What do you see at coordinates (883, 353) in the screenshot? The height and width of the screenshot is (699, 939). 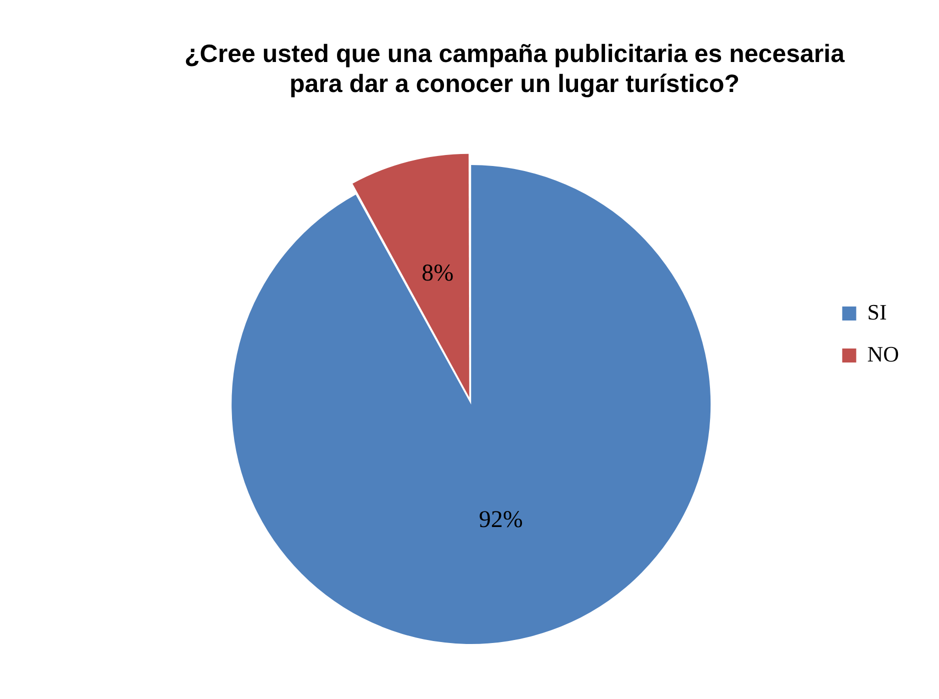 I see `legend-label: NO` at bounding box center [883, 353].